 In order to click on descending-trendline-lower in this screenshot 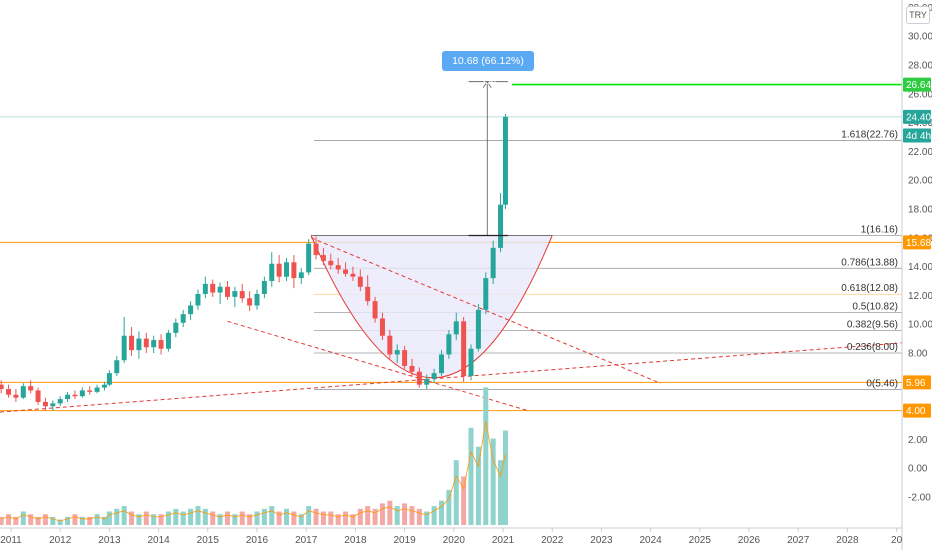, I will do `click(377, 366)`.